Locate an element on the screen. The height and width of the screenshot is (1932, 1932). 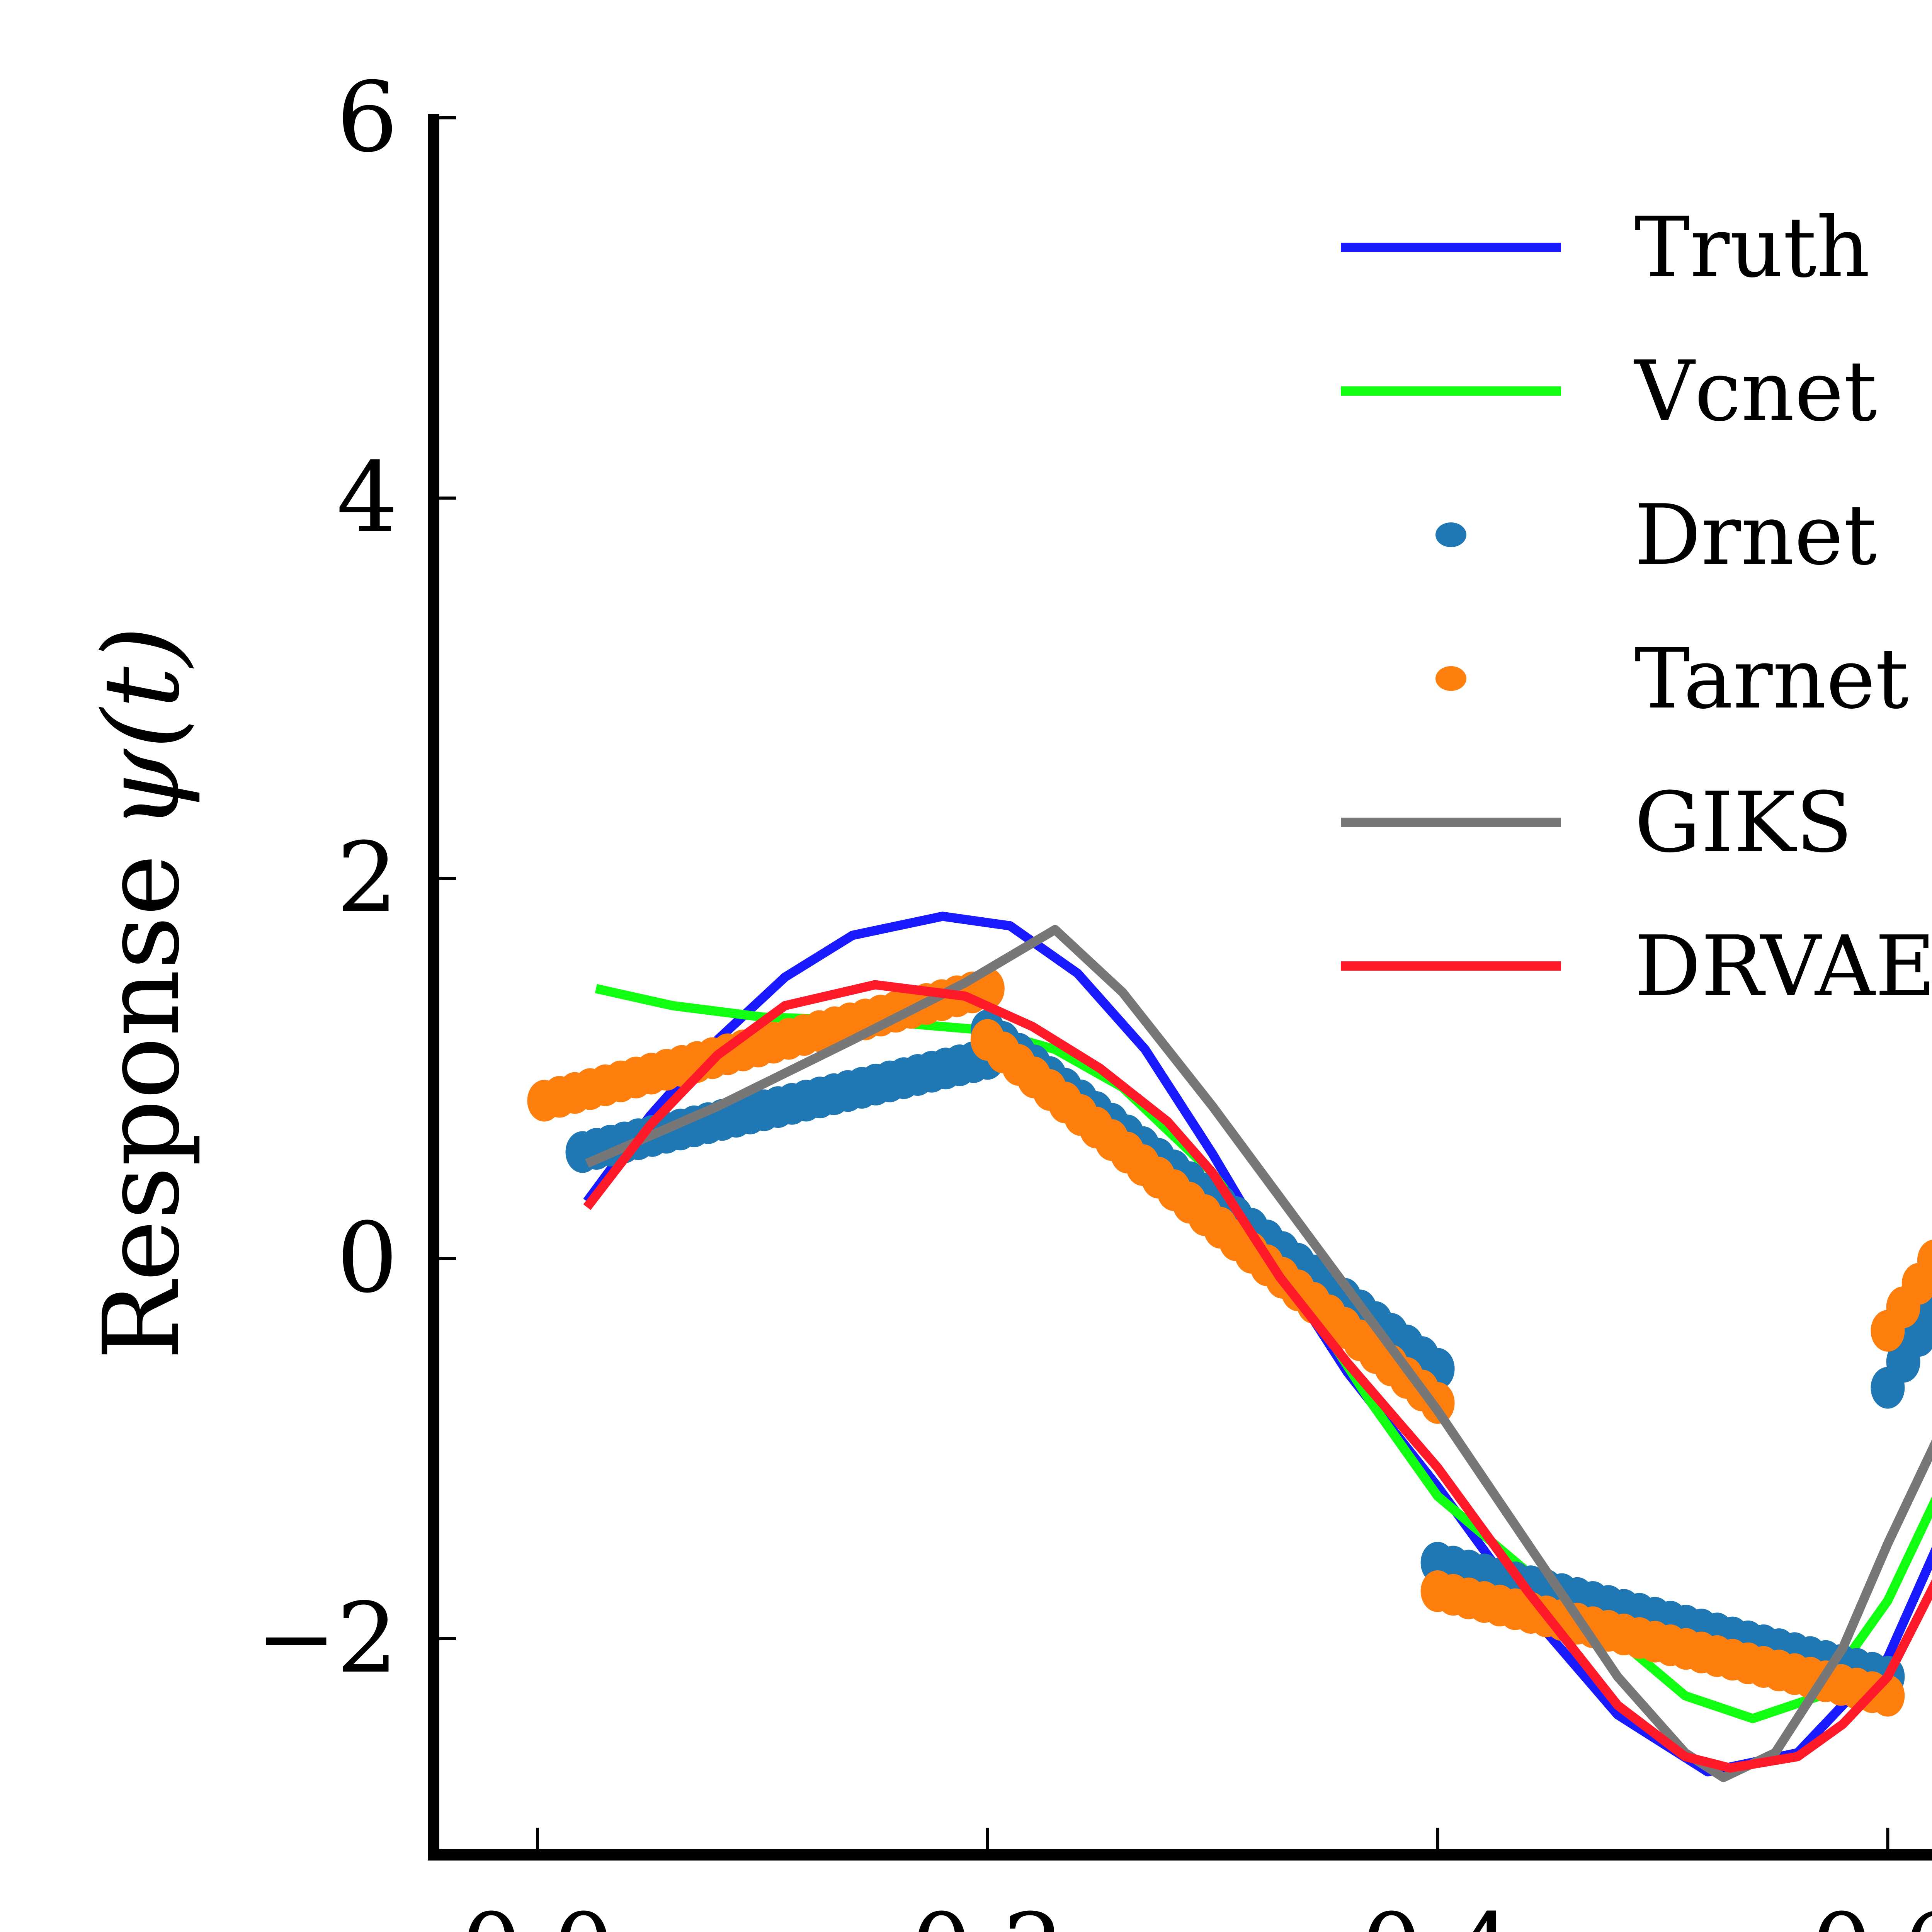
y-ticks: −2 0 2 4 6 is located at coordinates (355, 878).